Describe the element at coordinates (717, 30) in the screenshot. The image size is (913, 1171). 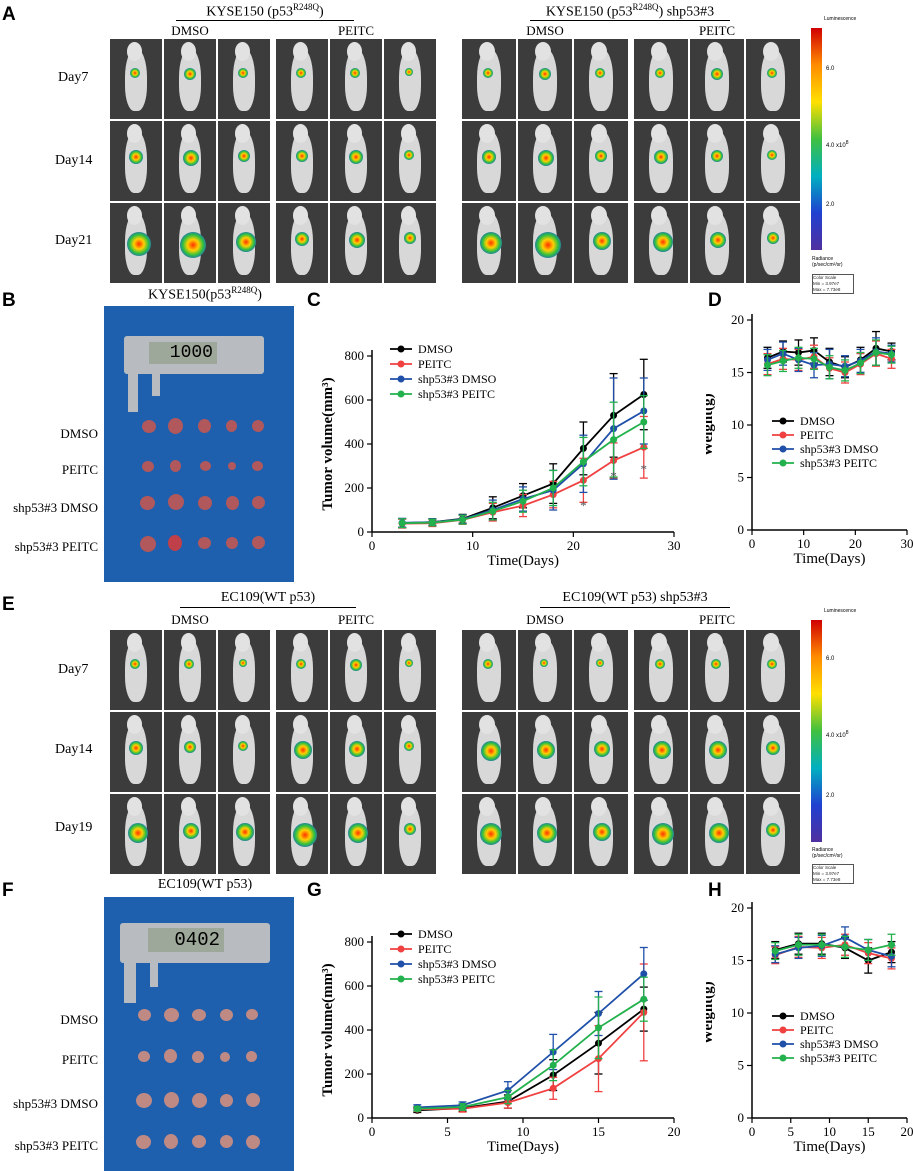
I see `panel-a-group-label: PEITC` at that location.